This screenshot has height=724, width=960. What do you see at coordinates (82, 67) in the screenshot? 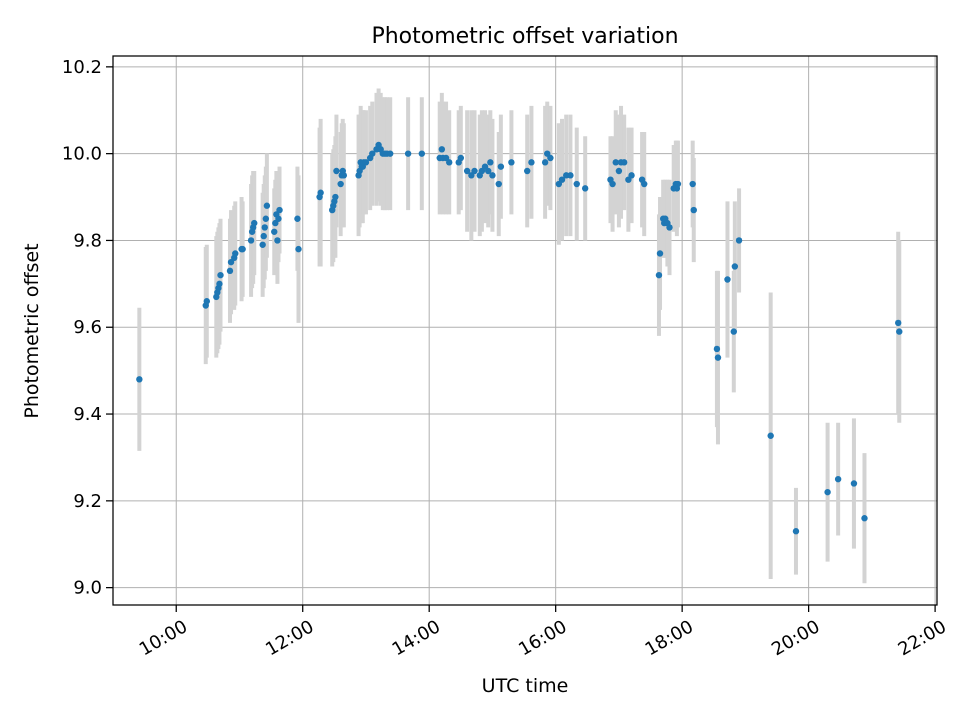
I see `y-tick-label: 10.2` at bounding box center [82, 67].